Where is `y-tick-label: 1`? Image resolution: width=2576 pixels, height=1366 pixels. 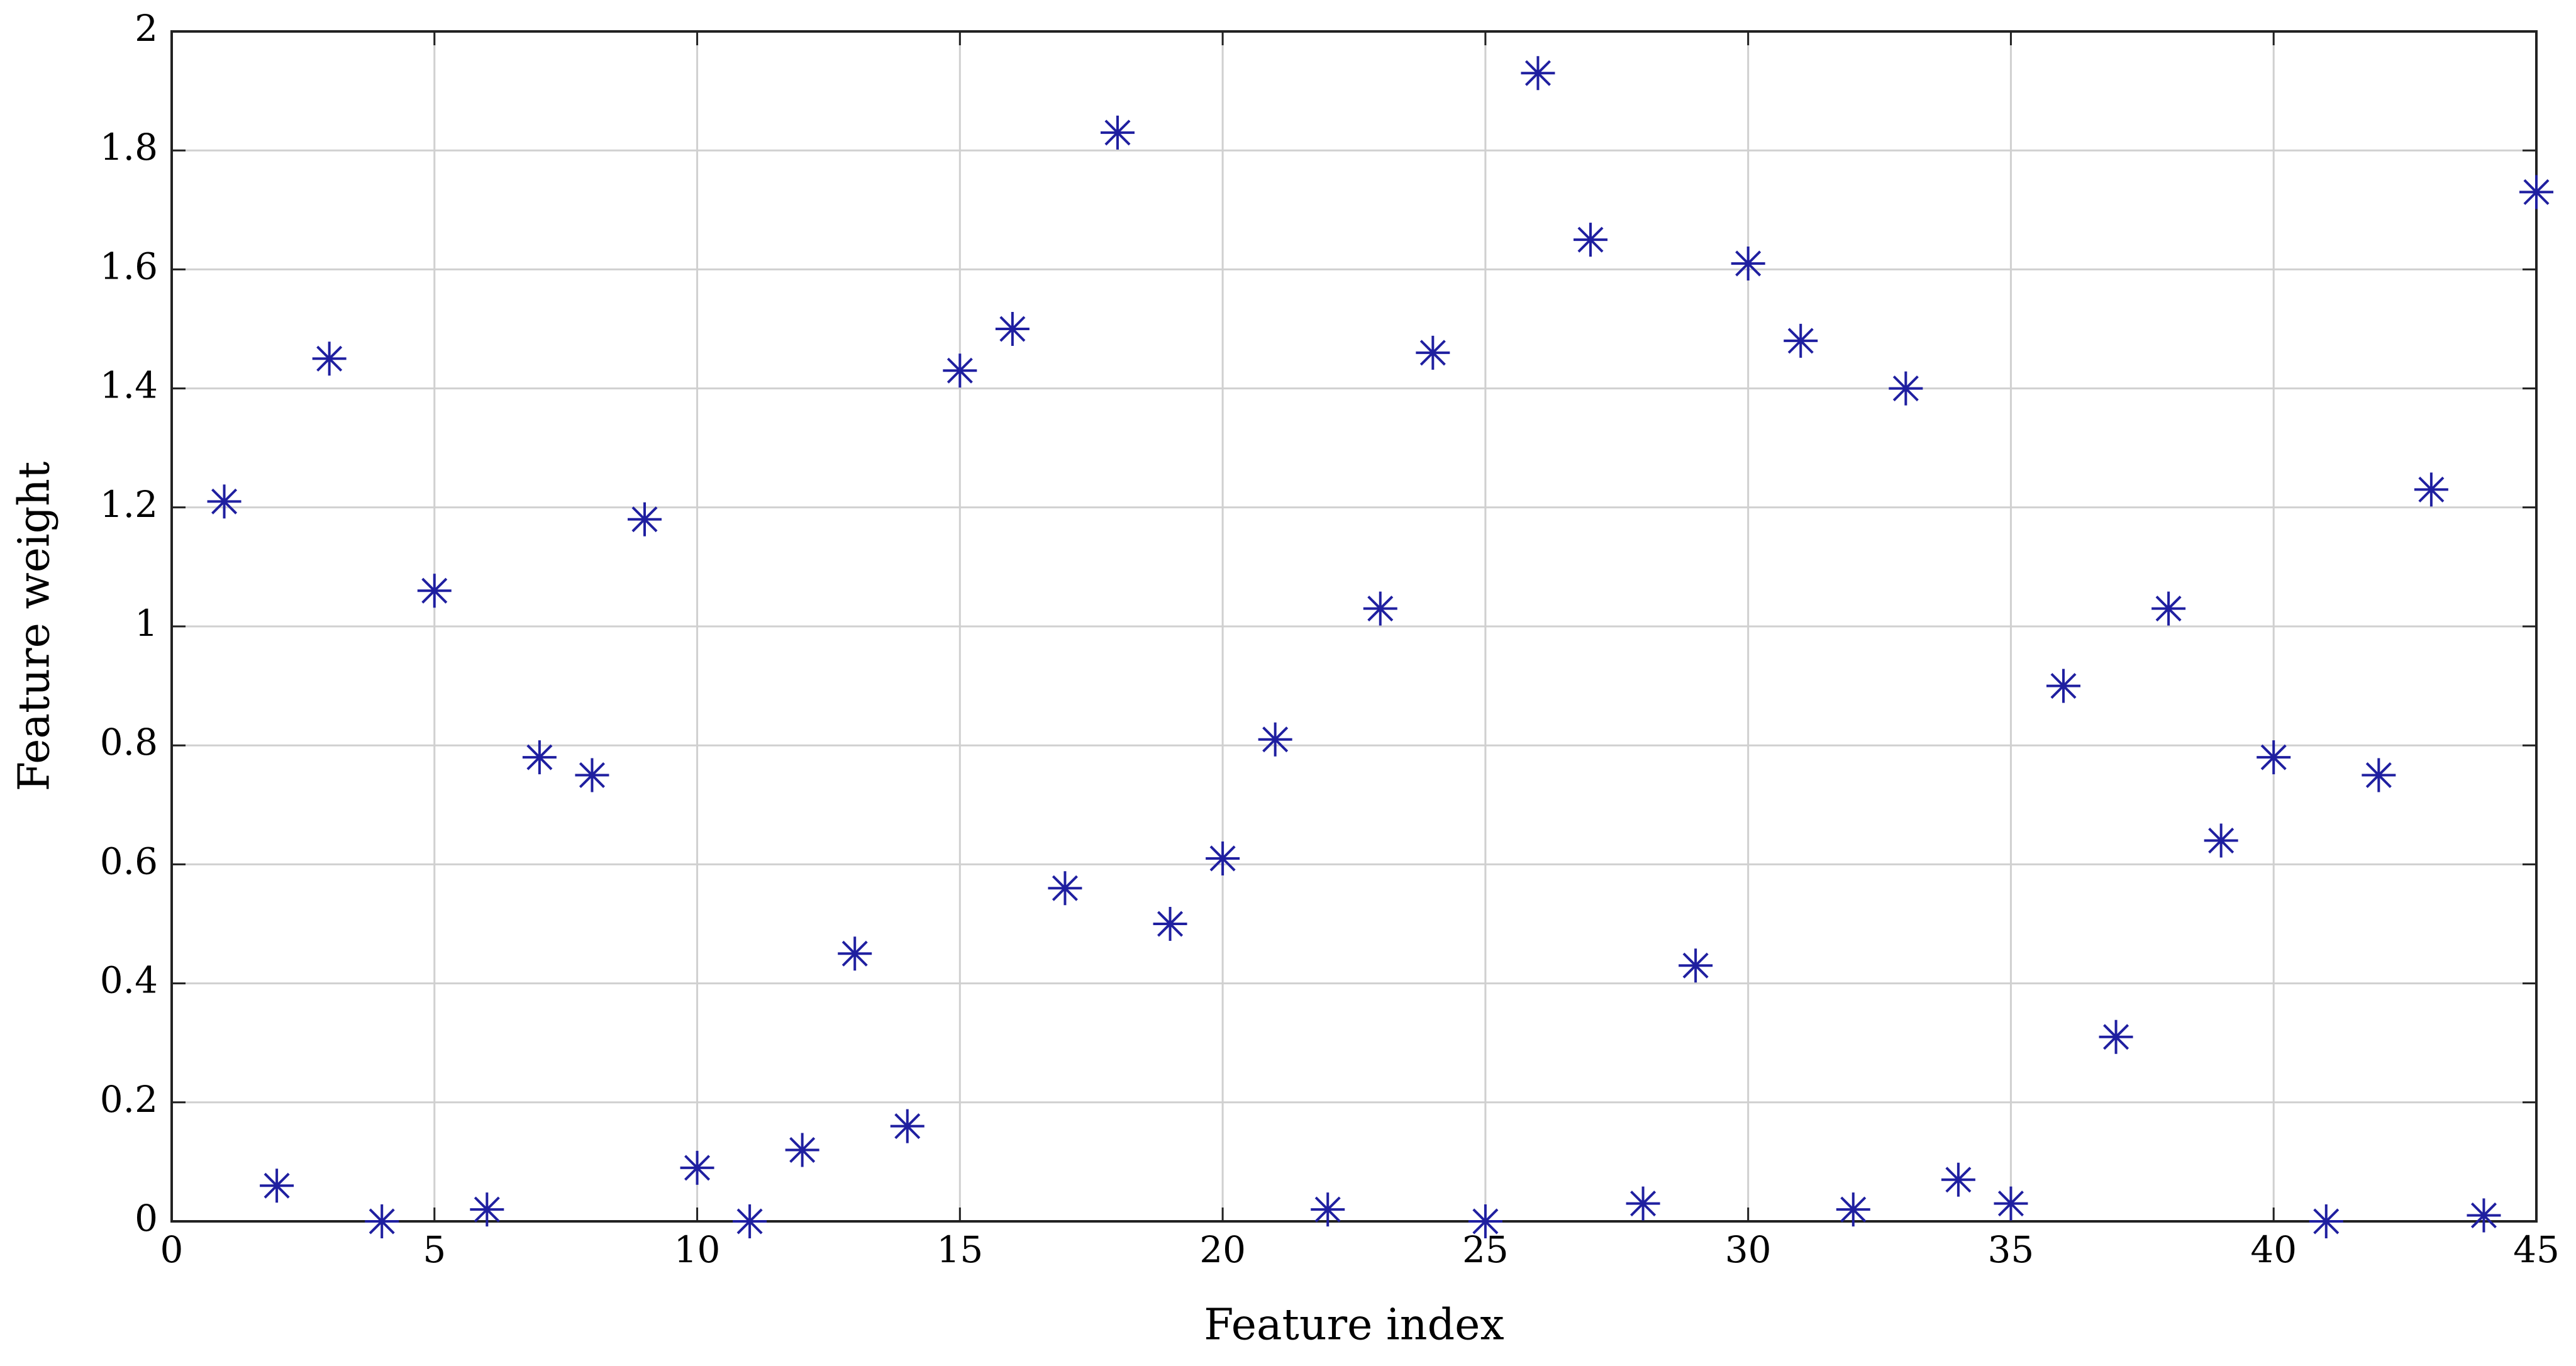 y-tick-label: 1 is located at coordinates (146, 623).